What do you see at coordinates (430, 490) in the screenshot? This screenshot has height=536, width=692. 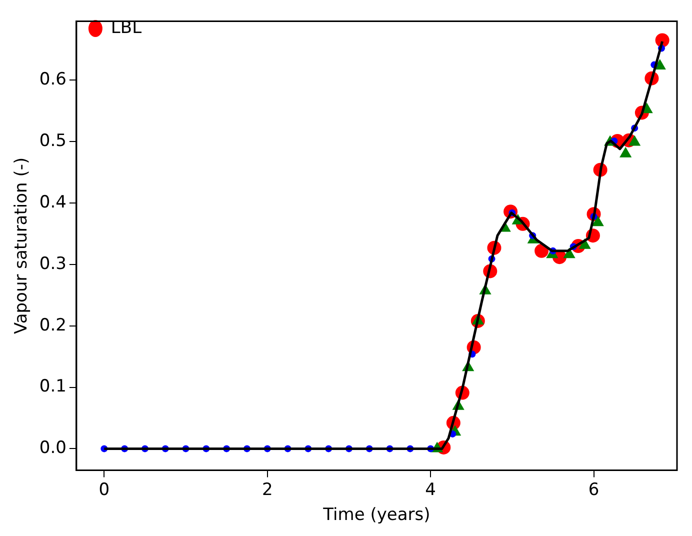 I see `x-tick-label: 4` at bounding box center [430, 490].